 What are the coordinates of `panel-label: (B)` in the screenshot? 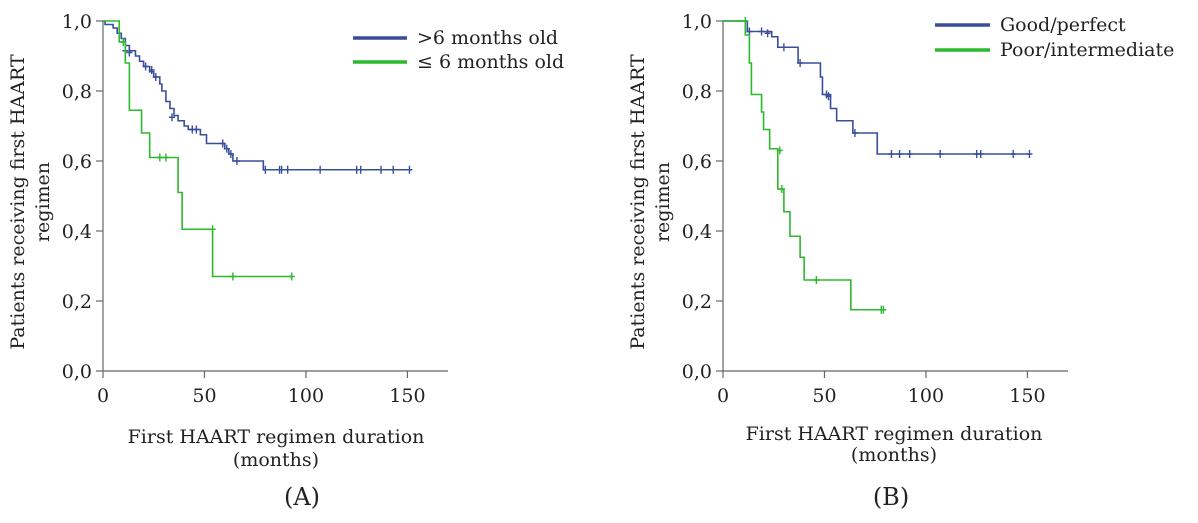 It's located at (891, 497).